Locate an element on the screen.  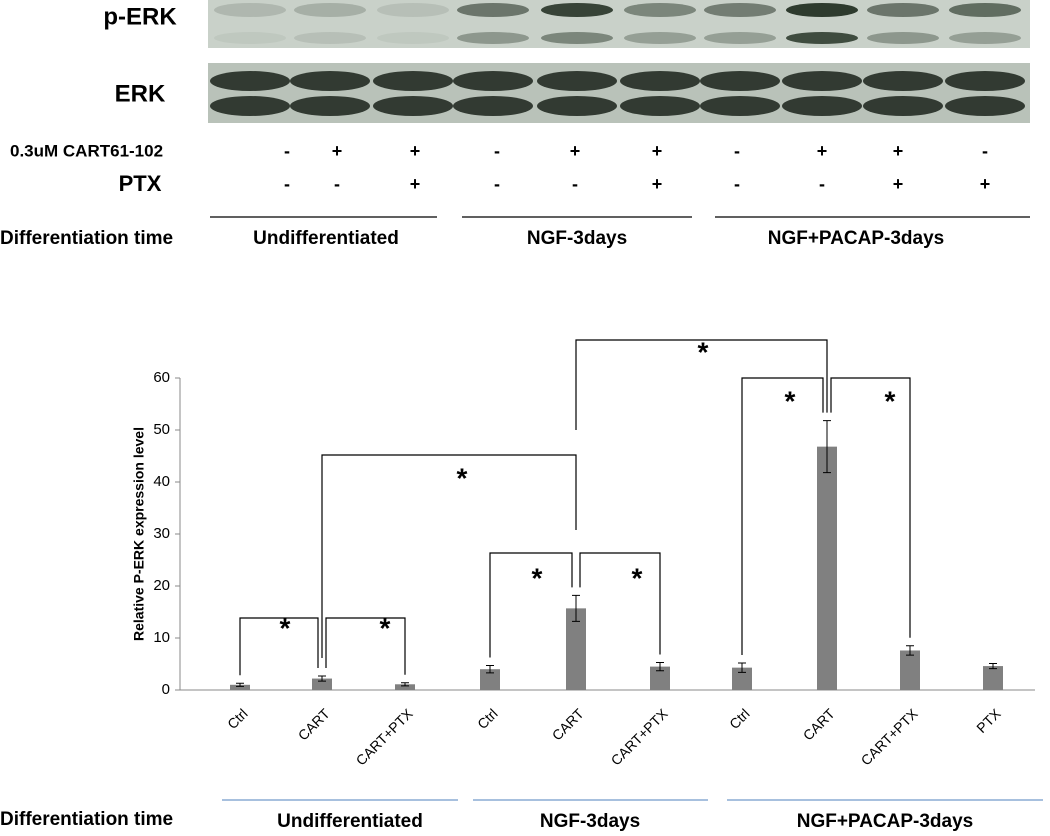
blot-label: p-ERK is located at coordinates (140, 16).